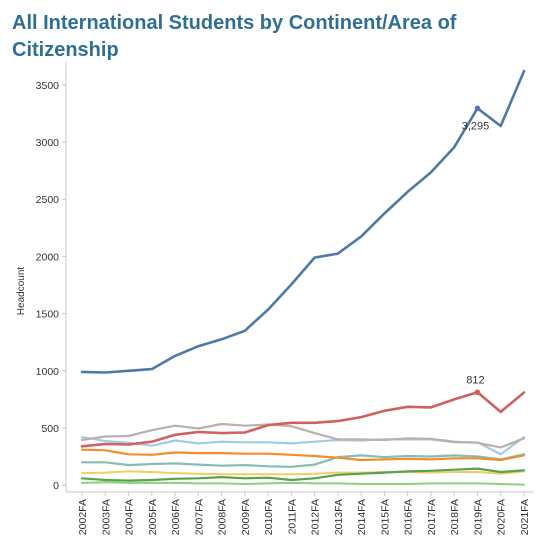 The image size is (544, 550). Describe the element at coordinates (153, 517) in the screenshot. I see `x-tick-label: 2005FA` at that location.